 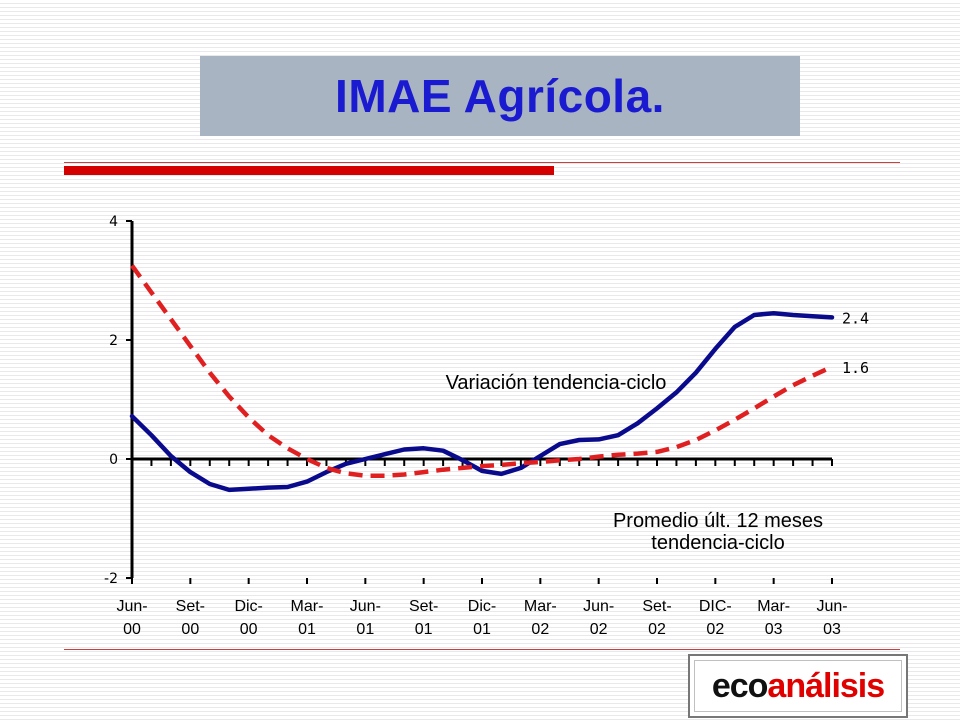 What do you see at coordinates (113, 222) in the screenshot?
I see `y-tick-label: 4` at bounding box center [113, 222].